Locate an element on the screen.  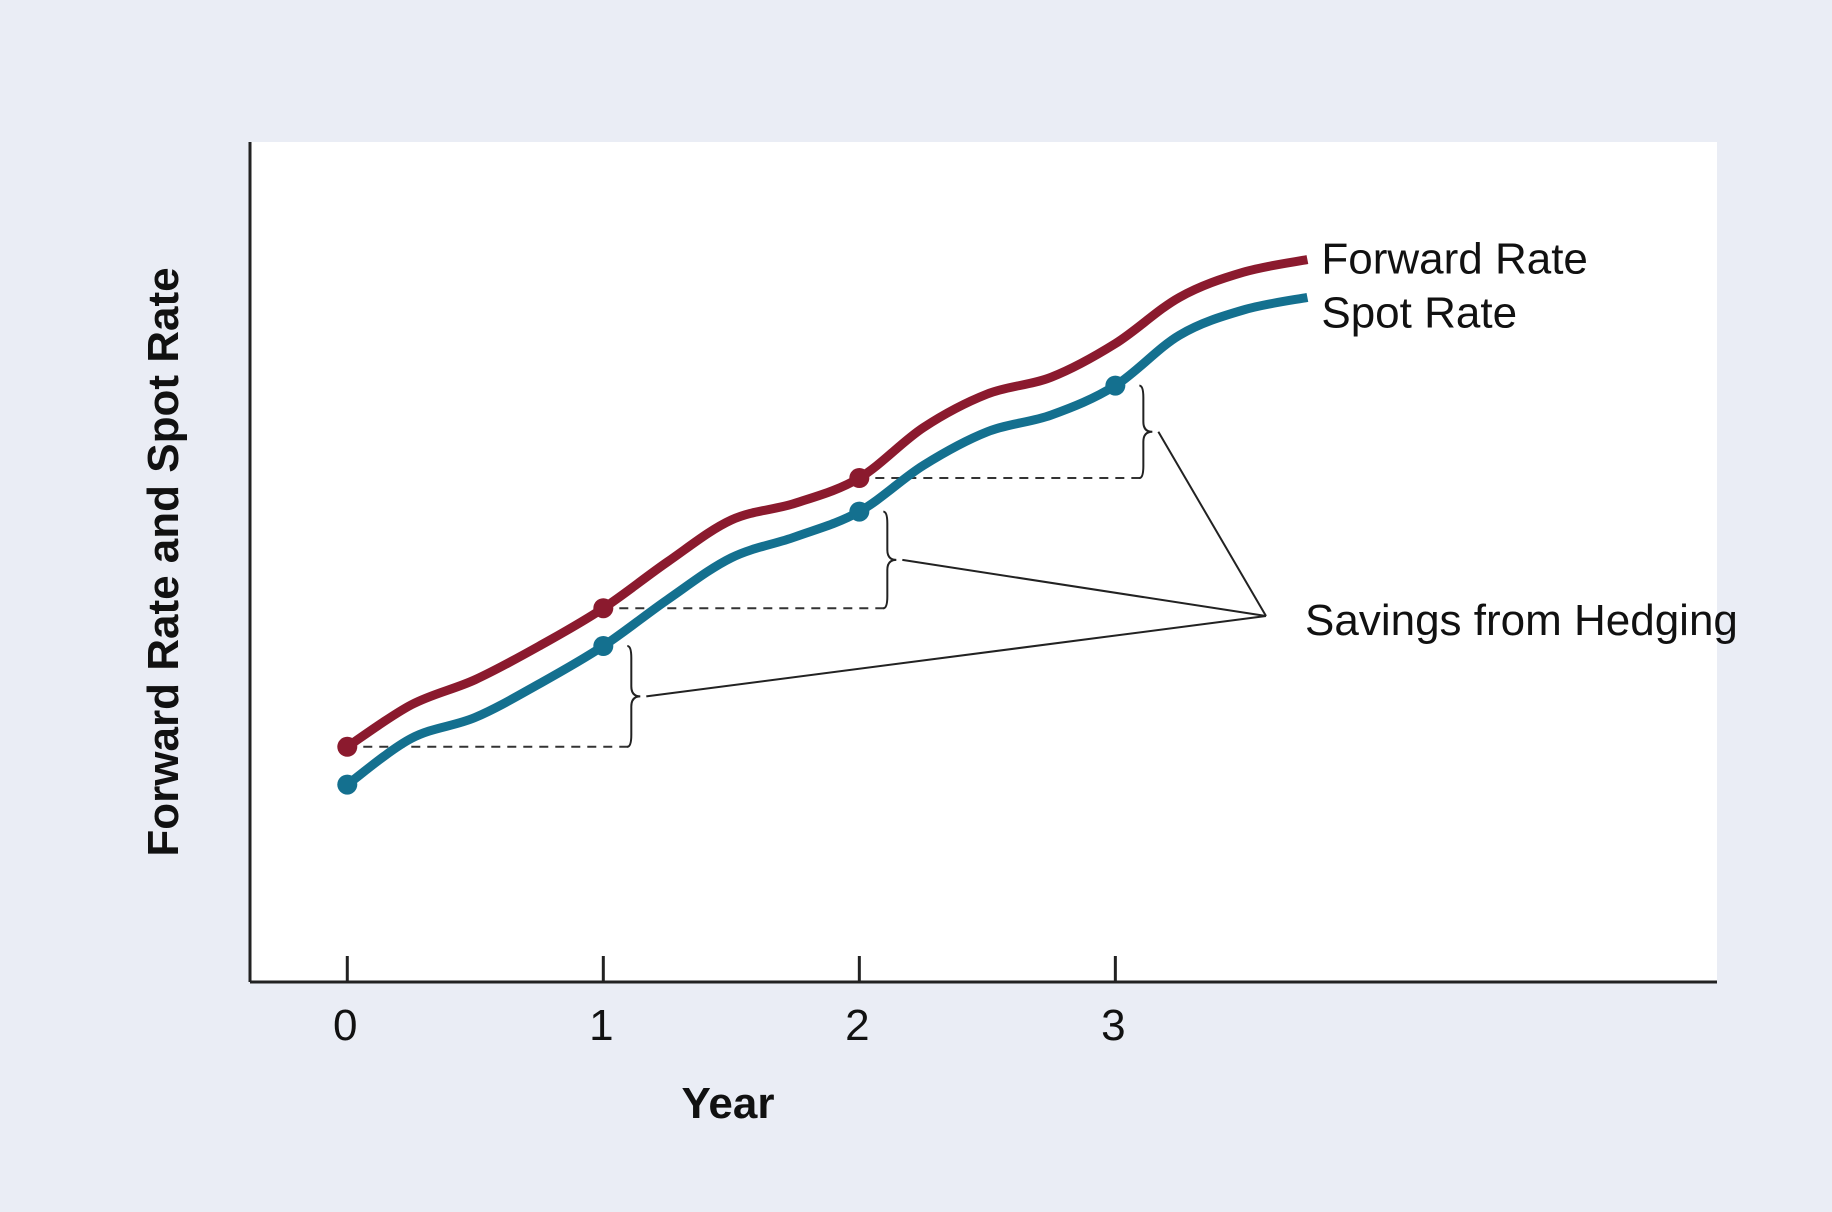
x-tick-label: 1 is located at coordinates (601, 1025).